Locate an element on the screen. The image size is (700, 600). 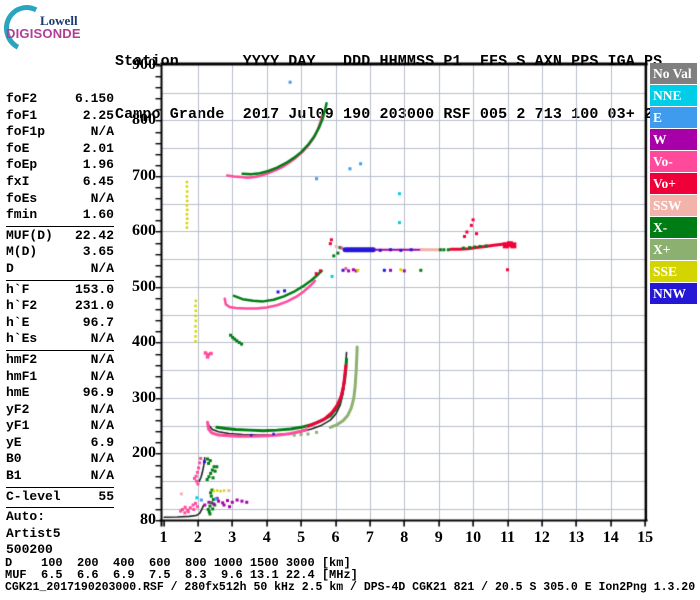
legend-item-nnw: NNW is located at coordinates (673, 293).